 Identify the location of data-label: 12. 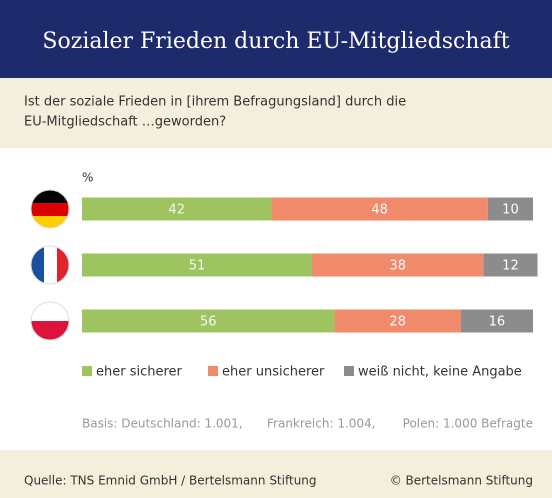
(510, 266).